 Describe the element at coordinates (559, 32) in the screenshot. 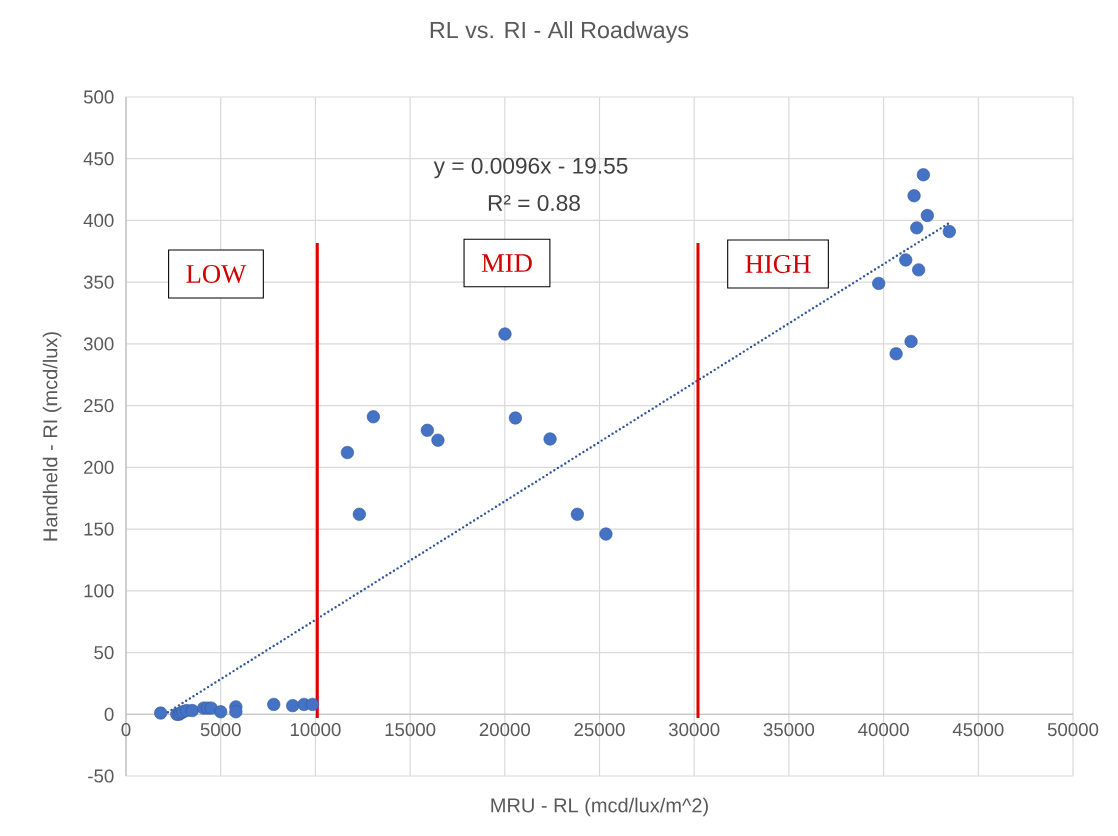

I see `chart-title: RL vs. RI - All Roadways` at that location.